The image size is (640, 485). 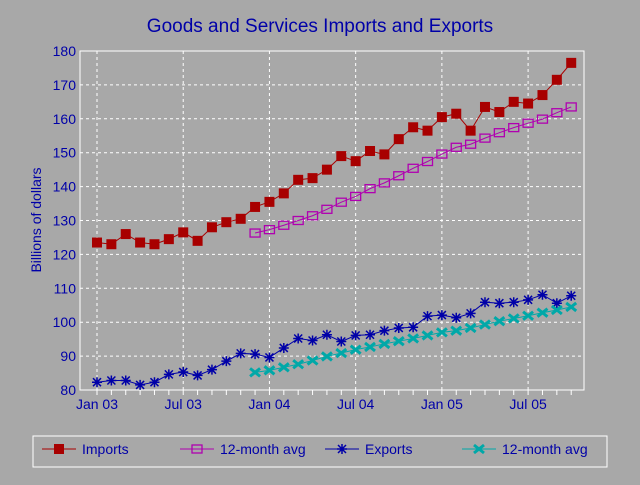 I want to click on legend-label: Exports, so click(x=388, y=449).